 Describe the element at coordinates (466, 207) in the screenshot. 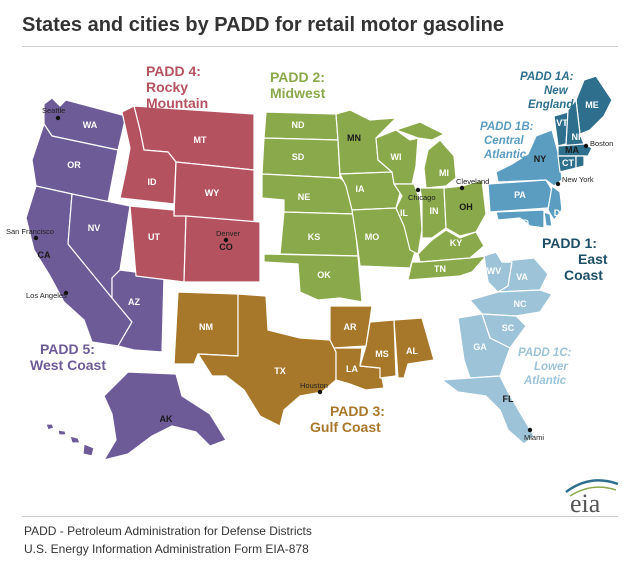

I see `state-label-oh: OH` at that location.